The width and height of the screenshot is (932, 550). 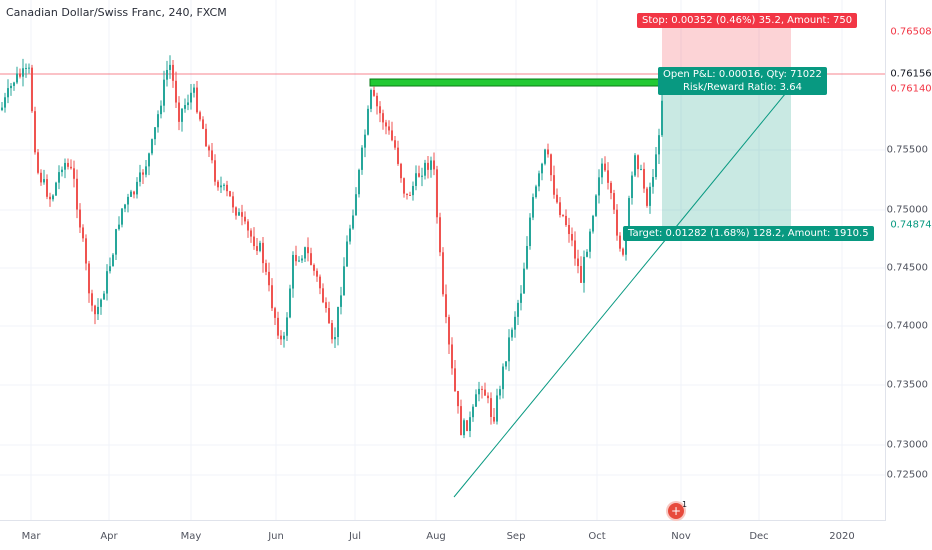 What do you see at coordinates (516, 82) in the screenshot?
I see `resistance-zone` at bounding box center [516, 82].